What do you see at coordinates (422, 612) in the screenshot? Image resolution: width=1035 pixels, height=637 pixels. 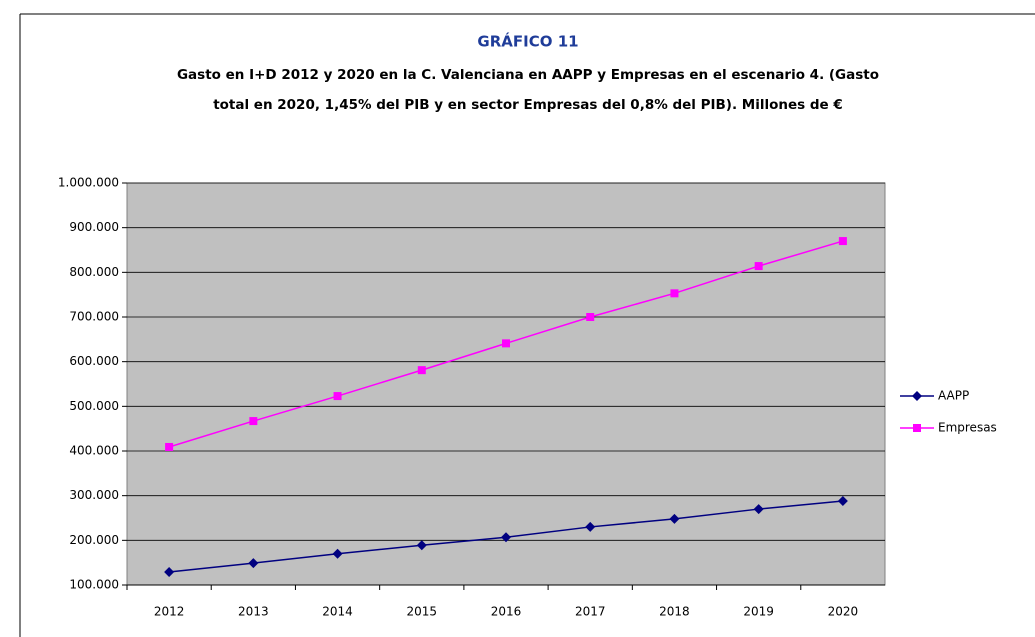 I see `x-tick-label: 2015` at bounding box center [422, 612].